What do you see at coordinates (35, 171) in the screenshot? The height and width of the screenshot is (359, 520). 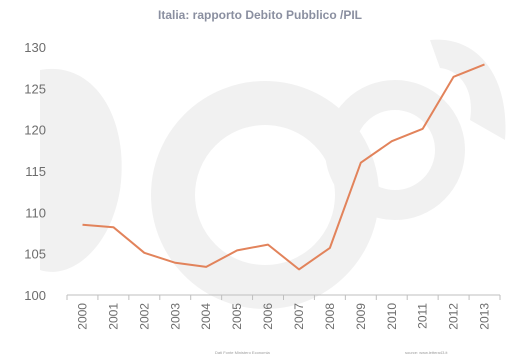 I see `y-tick-label: 115` at bounding box center [35, 171].